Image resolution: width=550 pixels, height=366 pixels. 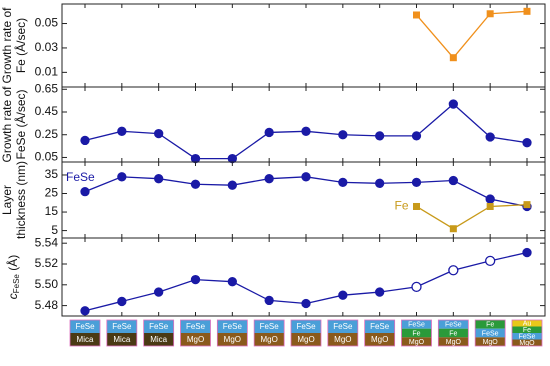 I want to click on legend-label: Fe, so click(x=401, y=206).